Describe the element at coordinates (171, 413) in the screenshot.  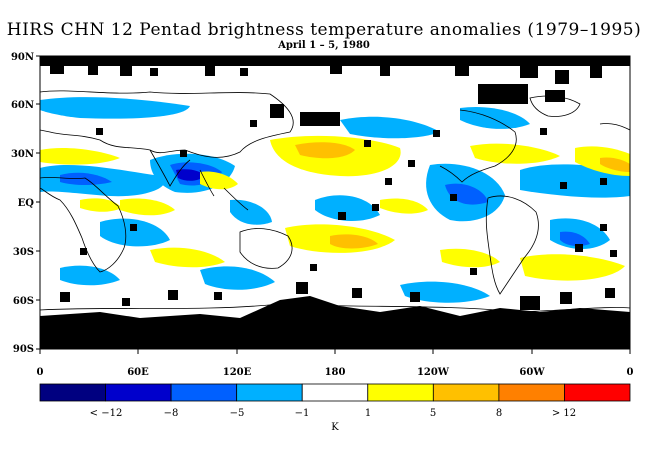
I see `colorbar-label: −8` at that location.